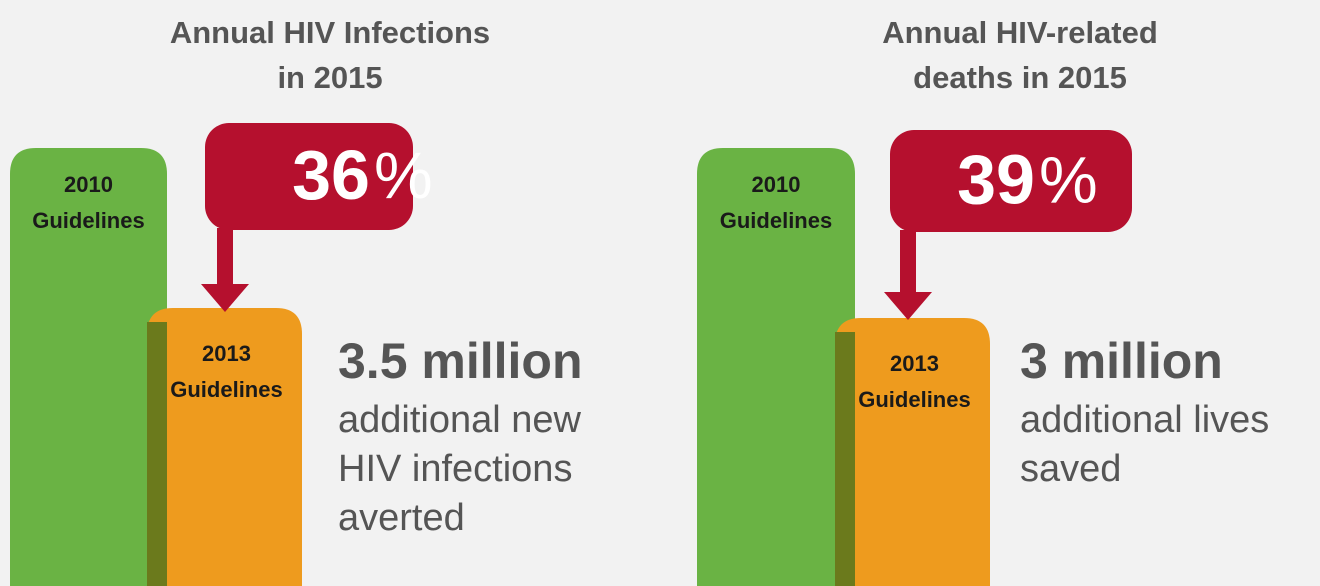  I want to click on headline: 3 million, so click(1121, 361).